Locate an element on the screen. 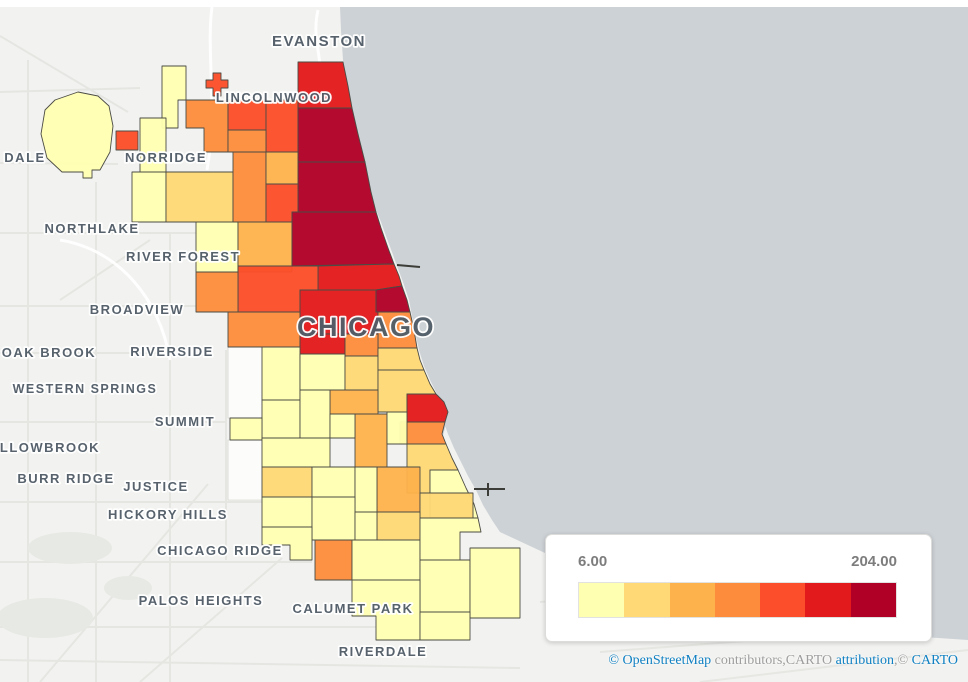  top-margin is located at coordinates (484, 3).